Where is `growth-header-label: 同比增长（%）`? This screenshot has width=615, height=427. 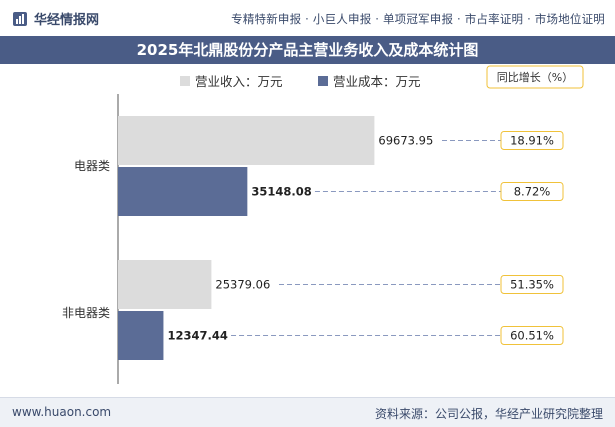
growth-header-label: 同比增长（%） is located at coordinates (535, 77).